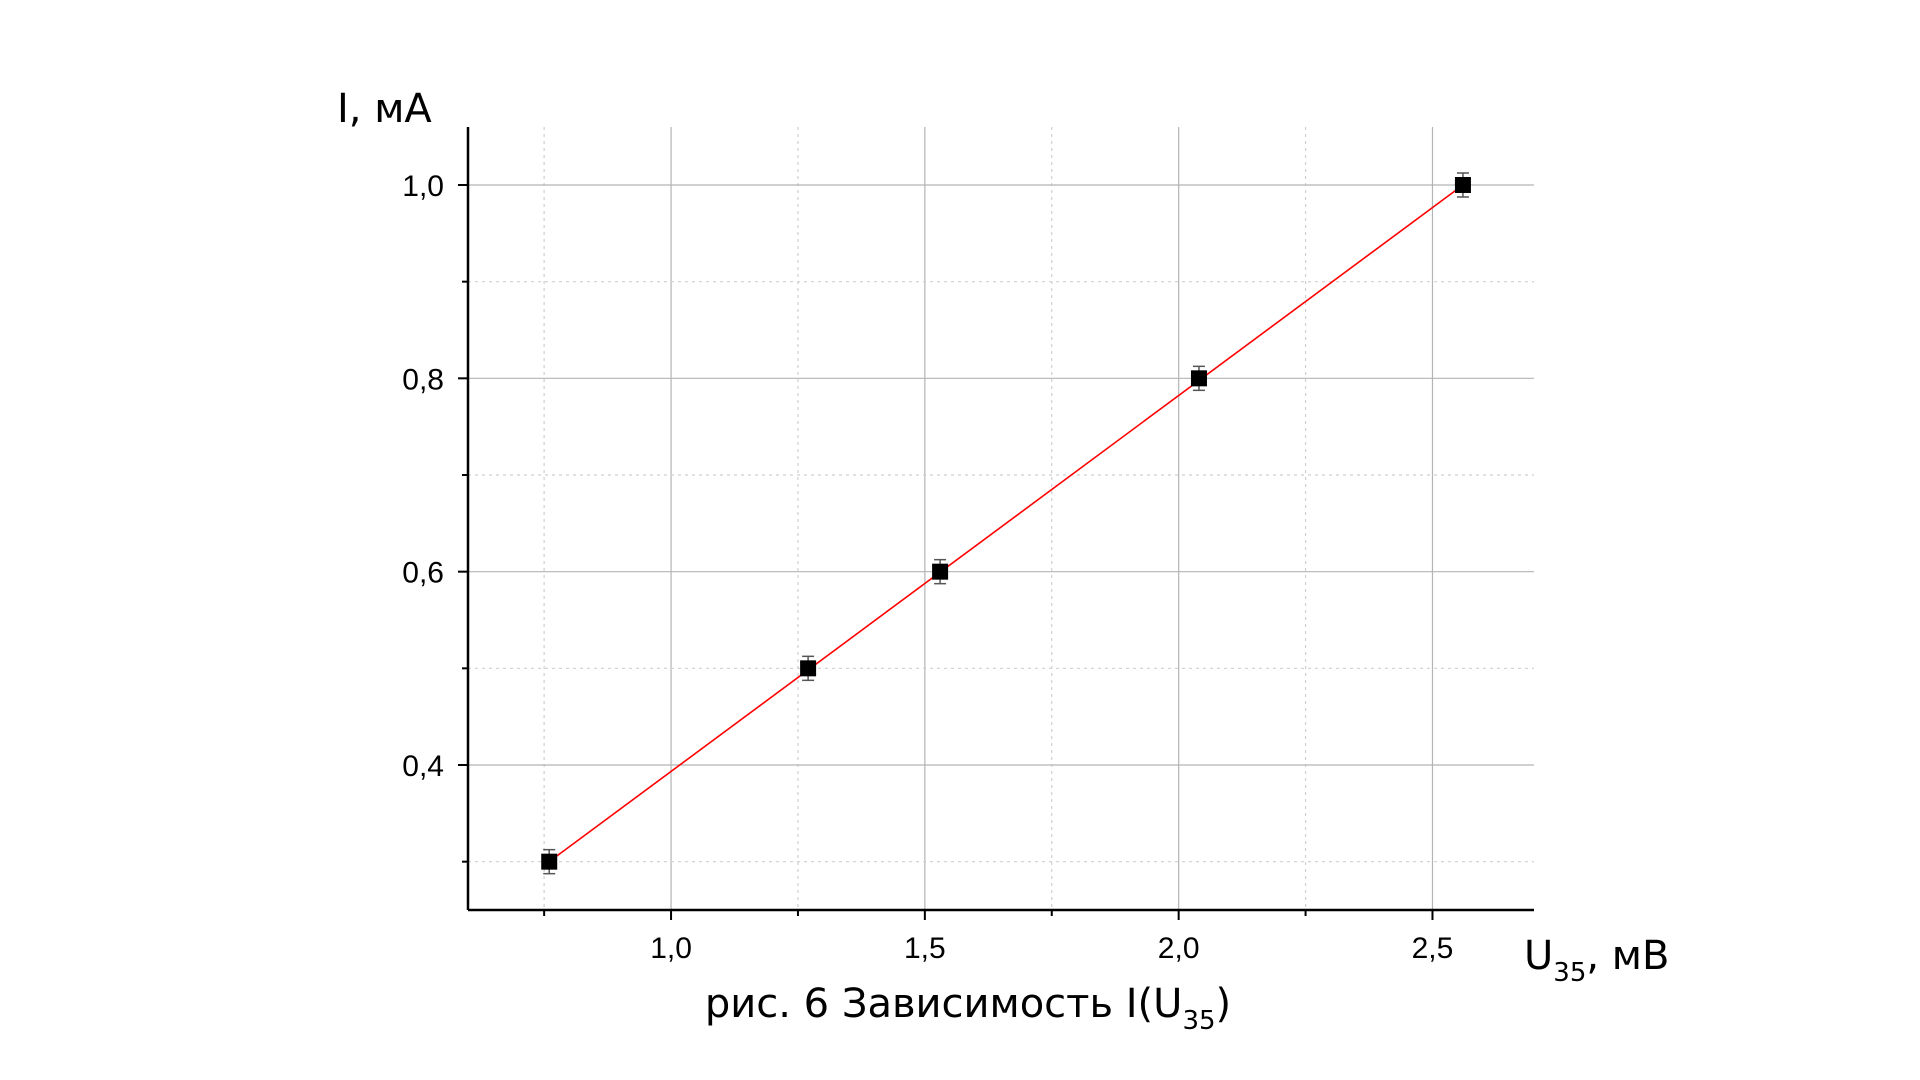  Describe the element at coordinates (1627, 956) in the screenshot. I see `x-axis-title-unit: , мВ` at that location.